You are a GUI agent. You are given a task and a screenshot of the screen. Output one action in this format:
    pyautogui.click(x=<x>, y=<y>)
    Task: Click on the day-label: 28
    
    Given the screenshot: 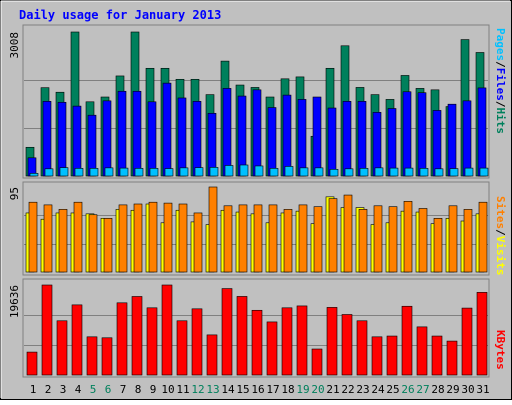 What is the action you would take?
    pyautogui.click(x=437, y=389)
    